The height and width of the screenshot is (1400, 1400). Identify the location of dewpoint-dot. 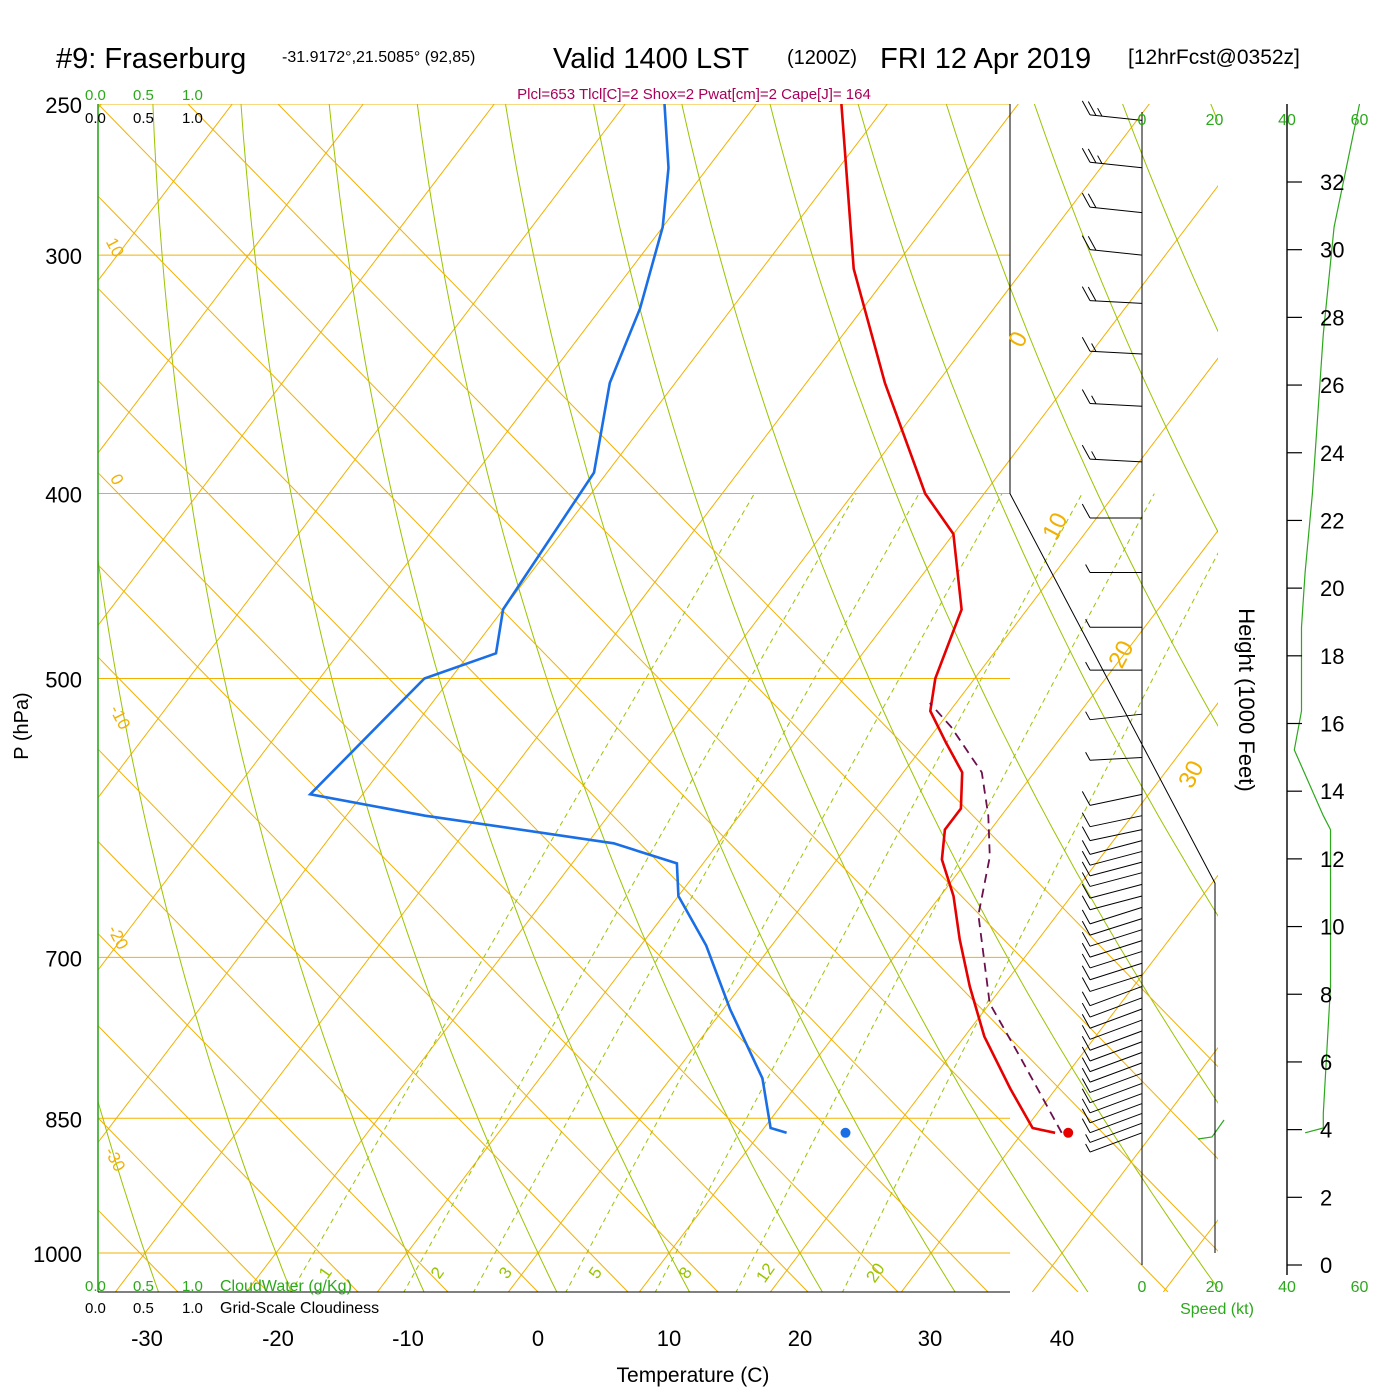
(845, 1132).